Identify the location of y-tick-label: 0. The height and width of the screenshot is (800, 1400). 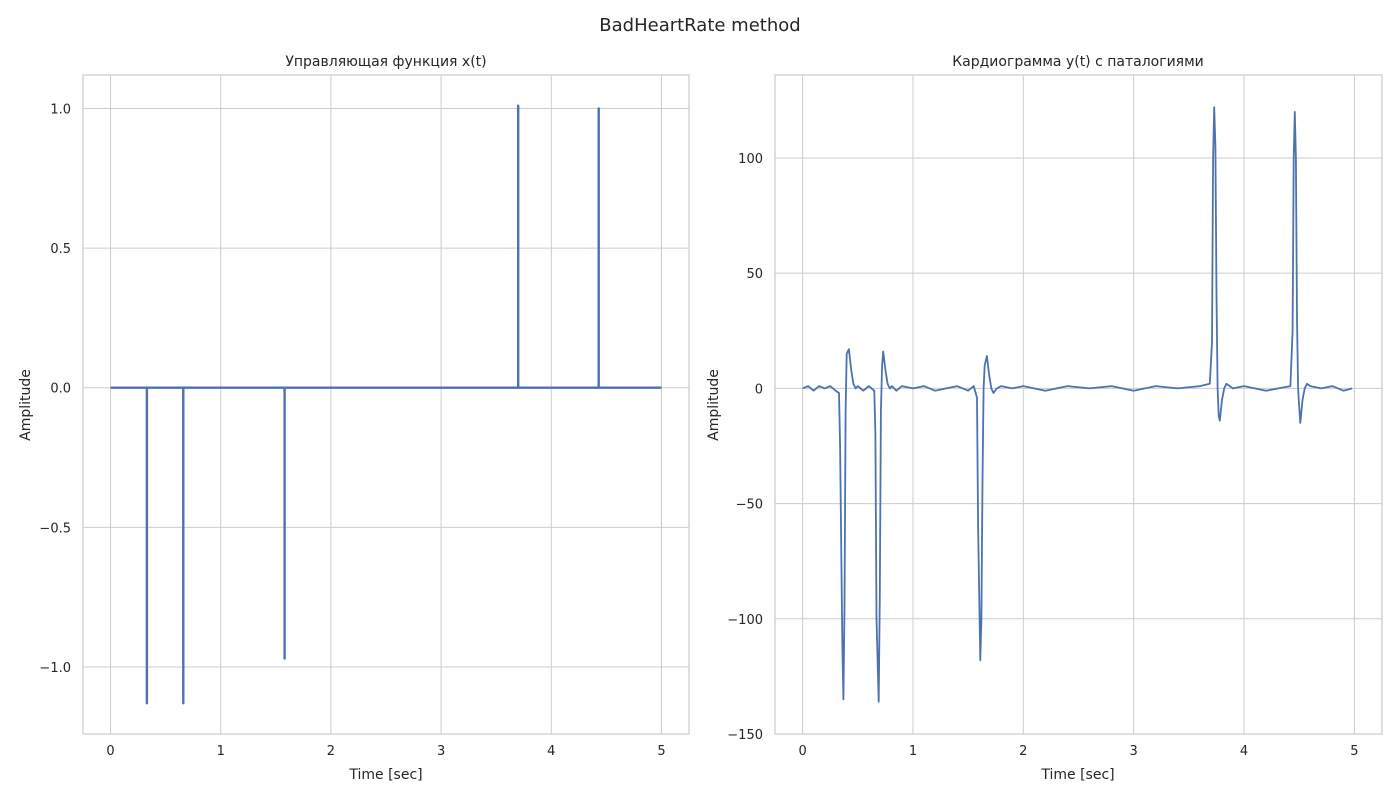
(759, 389).